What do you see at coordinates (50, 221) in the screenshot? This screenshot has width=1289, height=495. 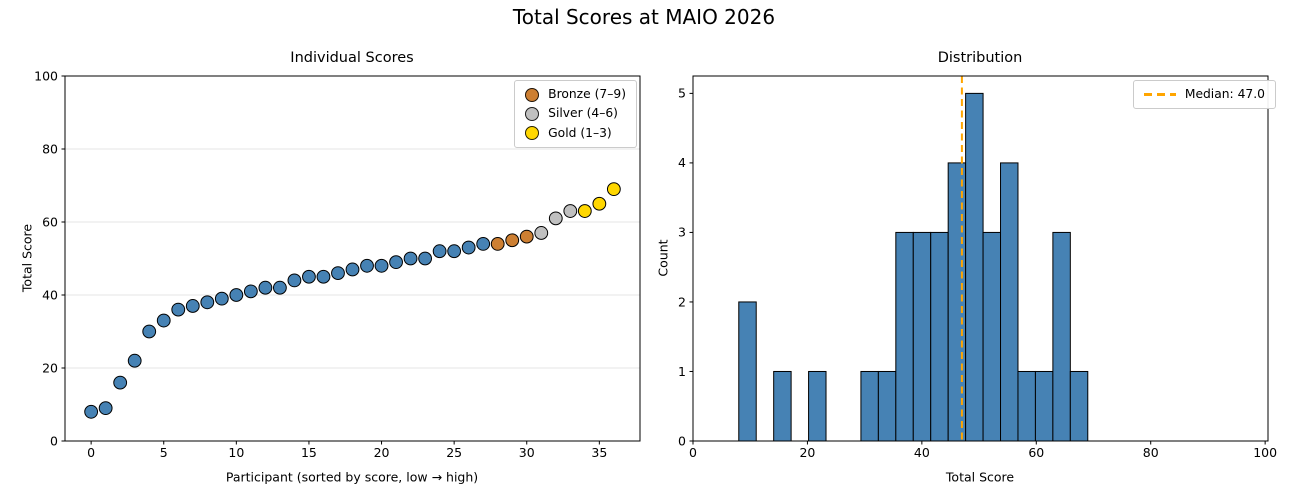 I see `y-tick-label: 60` at bounding box center [50, 221].